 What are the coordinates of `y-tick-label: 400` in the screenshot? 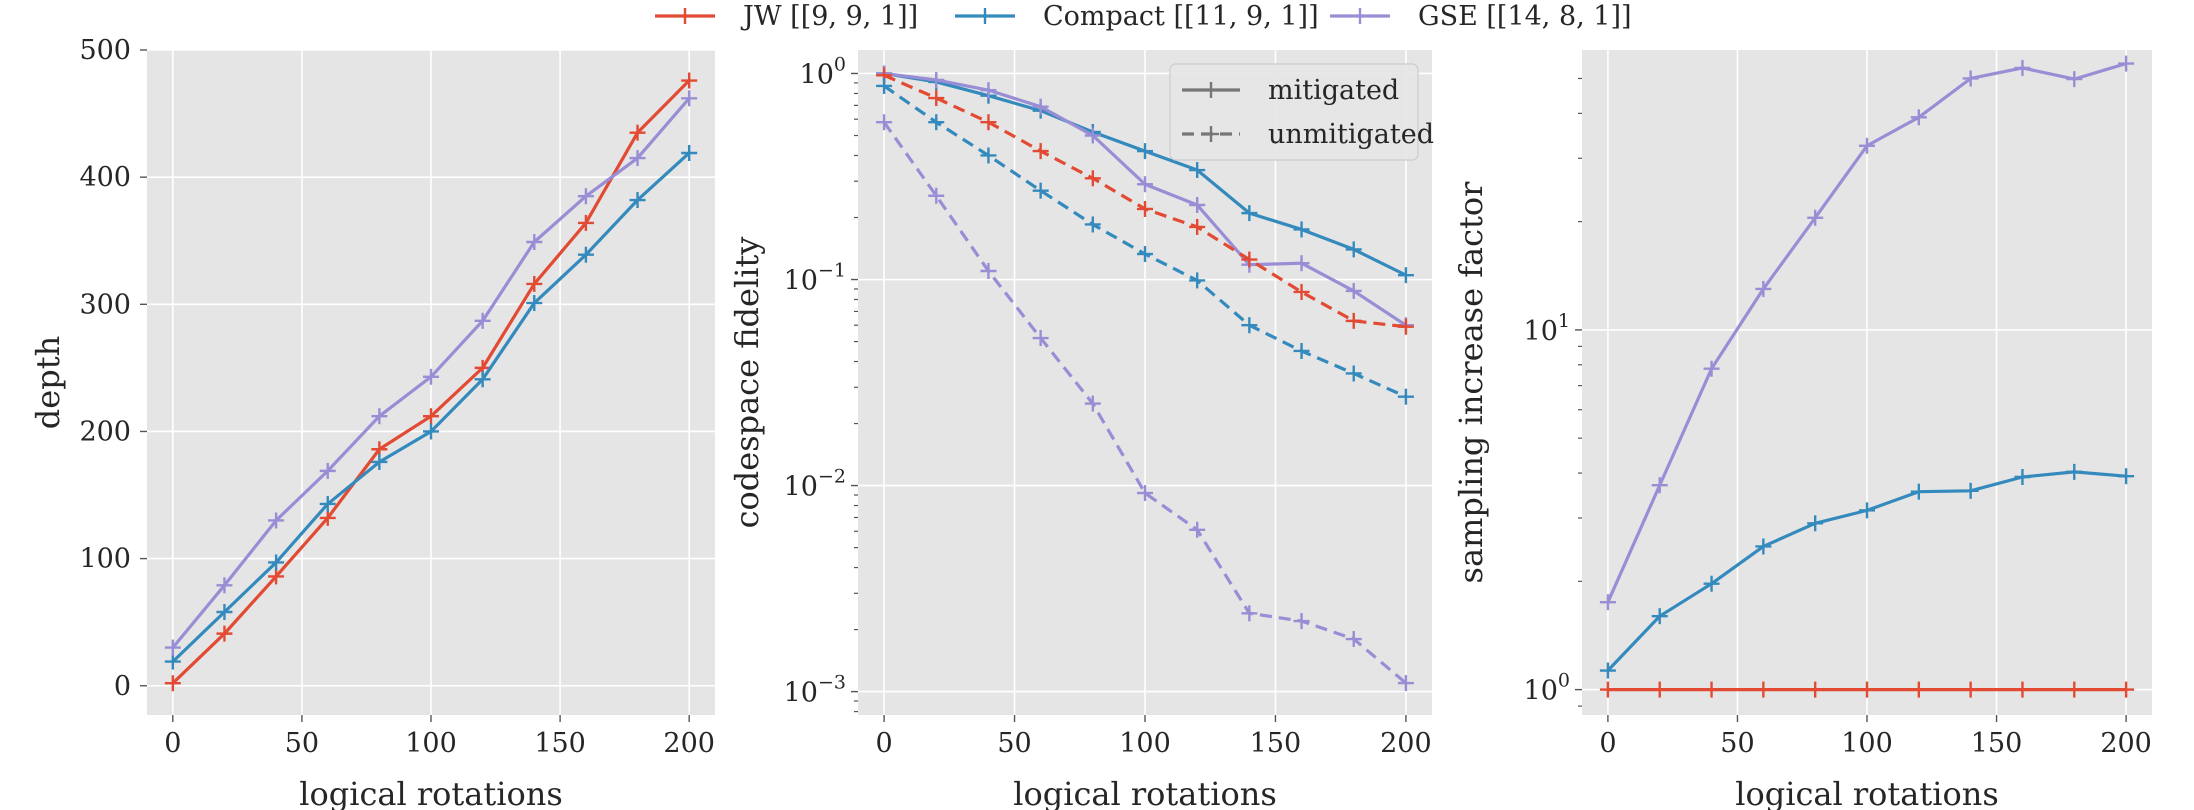 It's located at (105, 177).